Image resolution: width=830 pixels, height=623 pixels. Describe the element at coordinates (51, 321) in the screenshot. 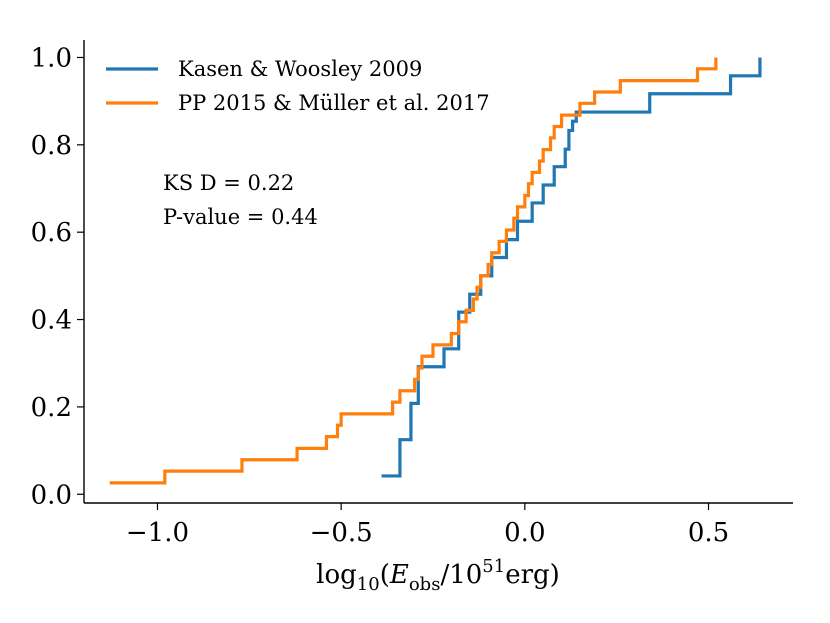

I see `y-tick-label: 0.4` at that location.